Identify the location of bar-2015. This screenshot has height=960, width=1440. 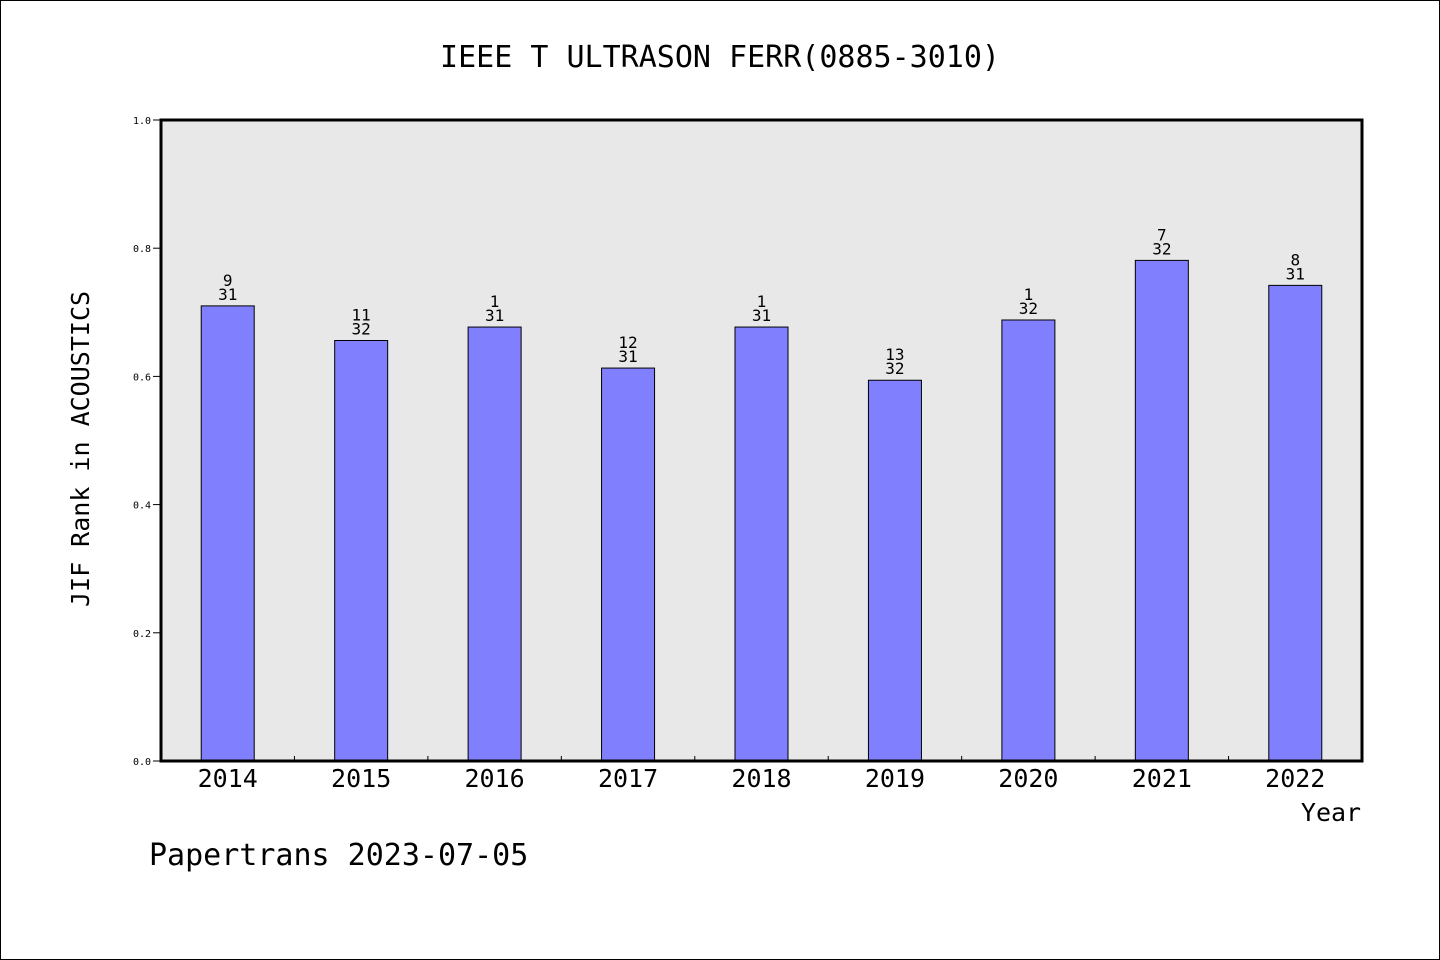
(361, 551).